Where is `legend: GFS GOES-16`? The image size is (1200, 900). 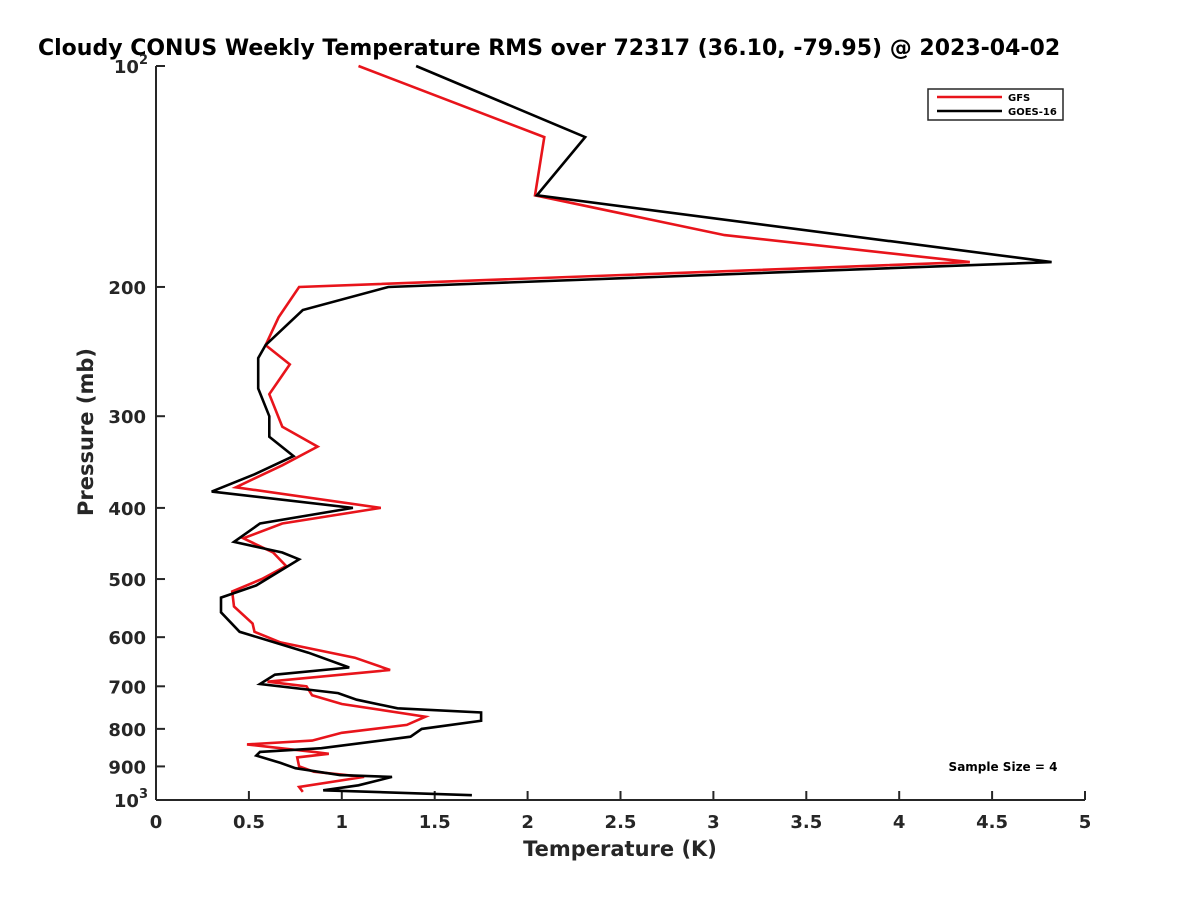
legend: GFS GOES-16 is located at coordinates (995, 104).